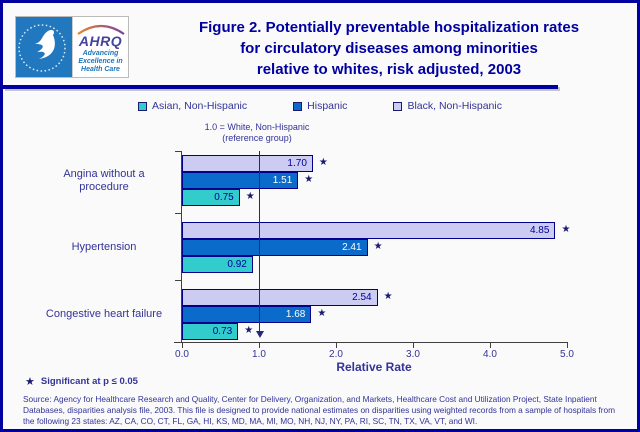 Image resolution: width=640 pixels, height=432 pixels. I want to click on legend-item: Black, Non-Hispanic, so click(447, 106).